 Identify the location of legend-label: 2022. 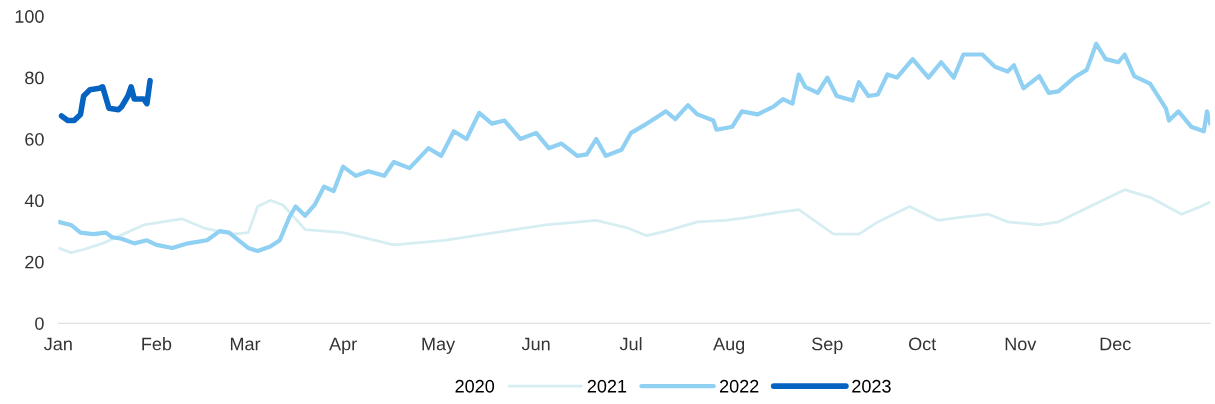
(739, 386).